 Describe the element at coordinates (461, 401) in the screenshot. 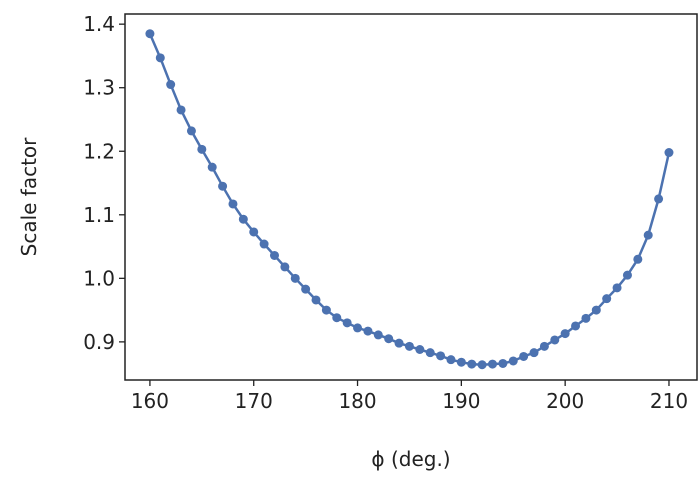

I see `x-tick-label: 190` at that location.